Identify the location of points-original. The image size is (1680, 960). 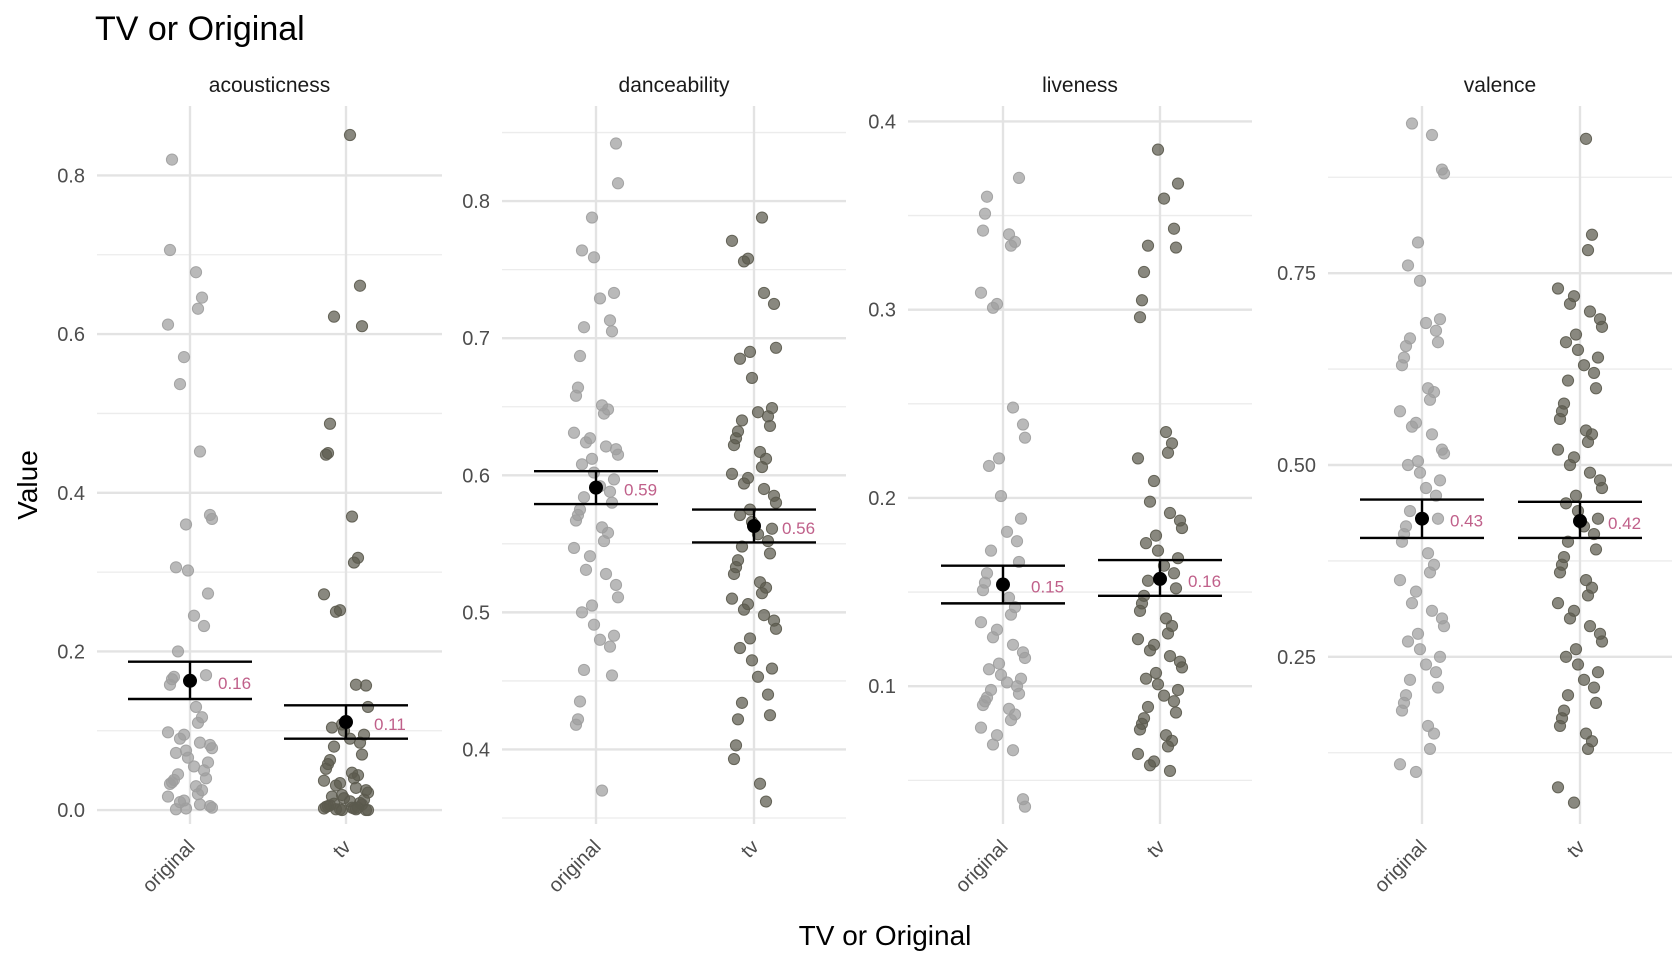
(190, 484).